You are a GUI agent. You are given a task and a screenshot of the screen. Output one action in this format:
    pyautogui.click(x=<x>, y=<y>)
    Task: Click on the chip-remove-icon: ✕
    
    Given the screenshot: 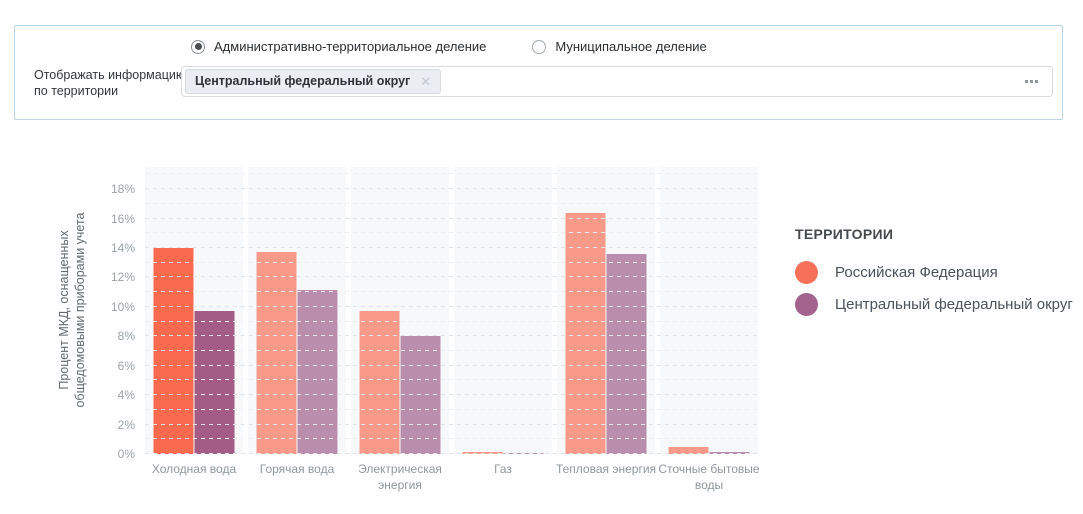 What is the action you would take?
    pyautogui.click(x=426, y=81)
    